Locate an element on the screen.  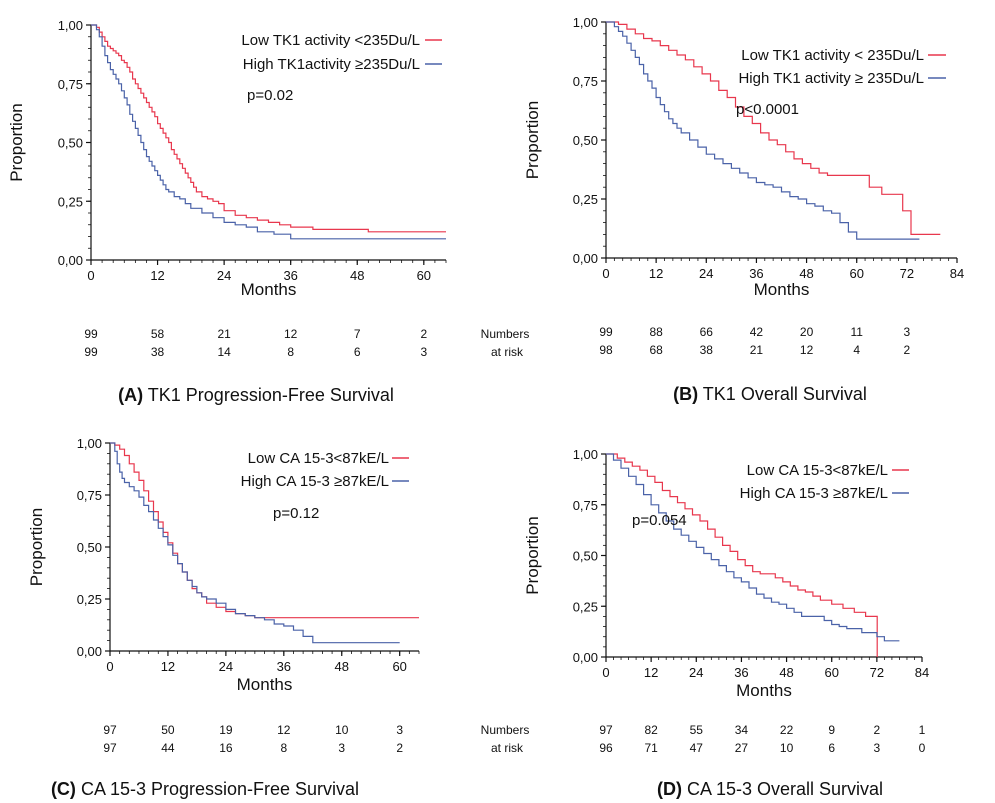
panel-title: TK1 Overall Survival is located at coordinates (782, 394).